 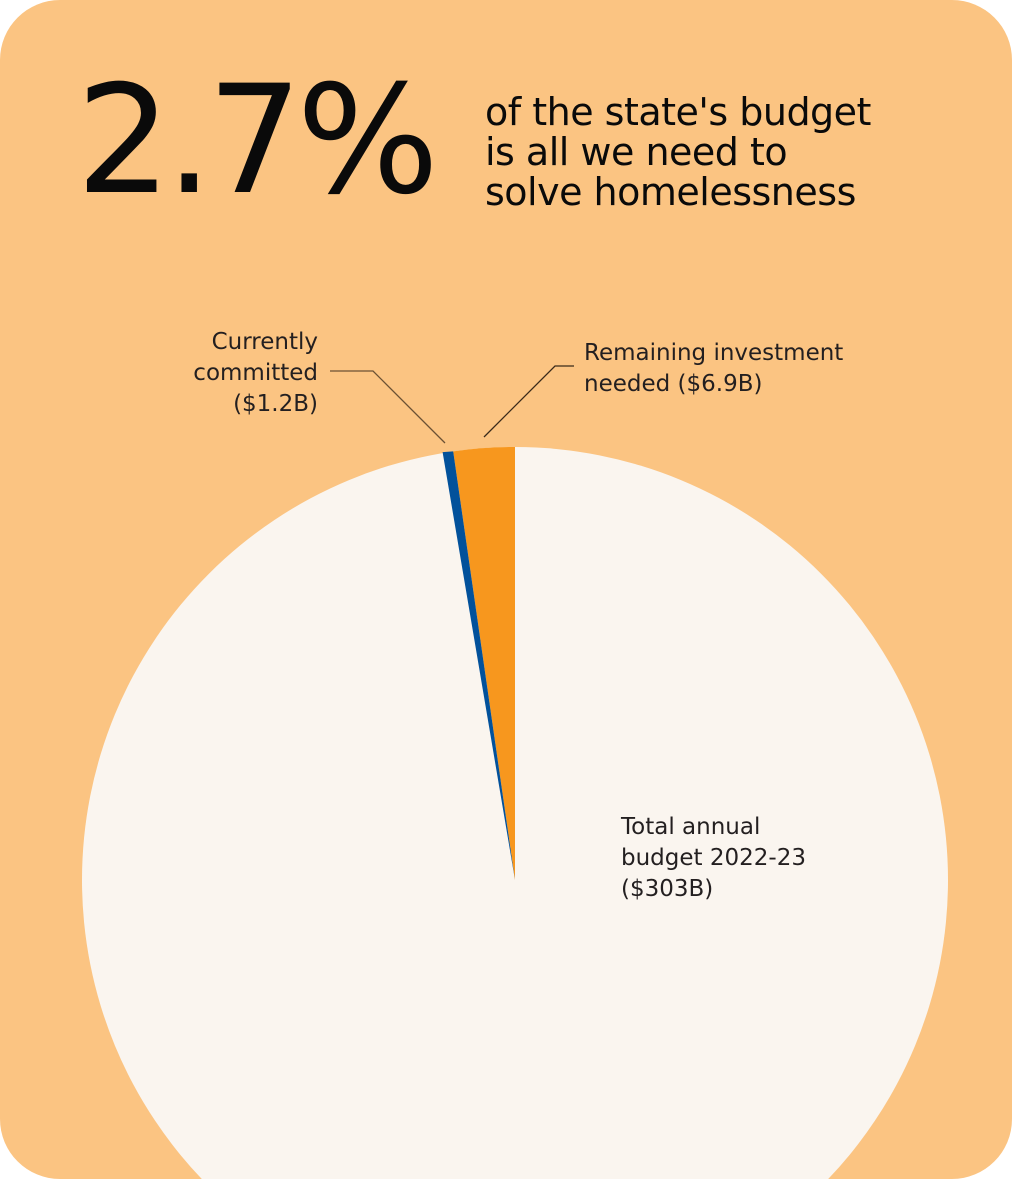 What do you see at coordinates (264, 342) in the screenshot?
I see `label-committed-line-1: Currently` at bounding box center [264, 342].